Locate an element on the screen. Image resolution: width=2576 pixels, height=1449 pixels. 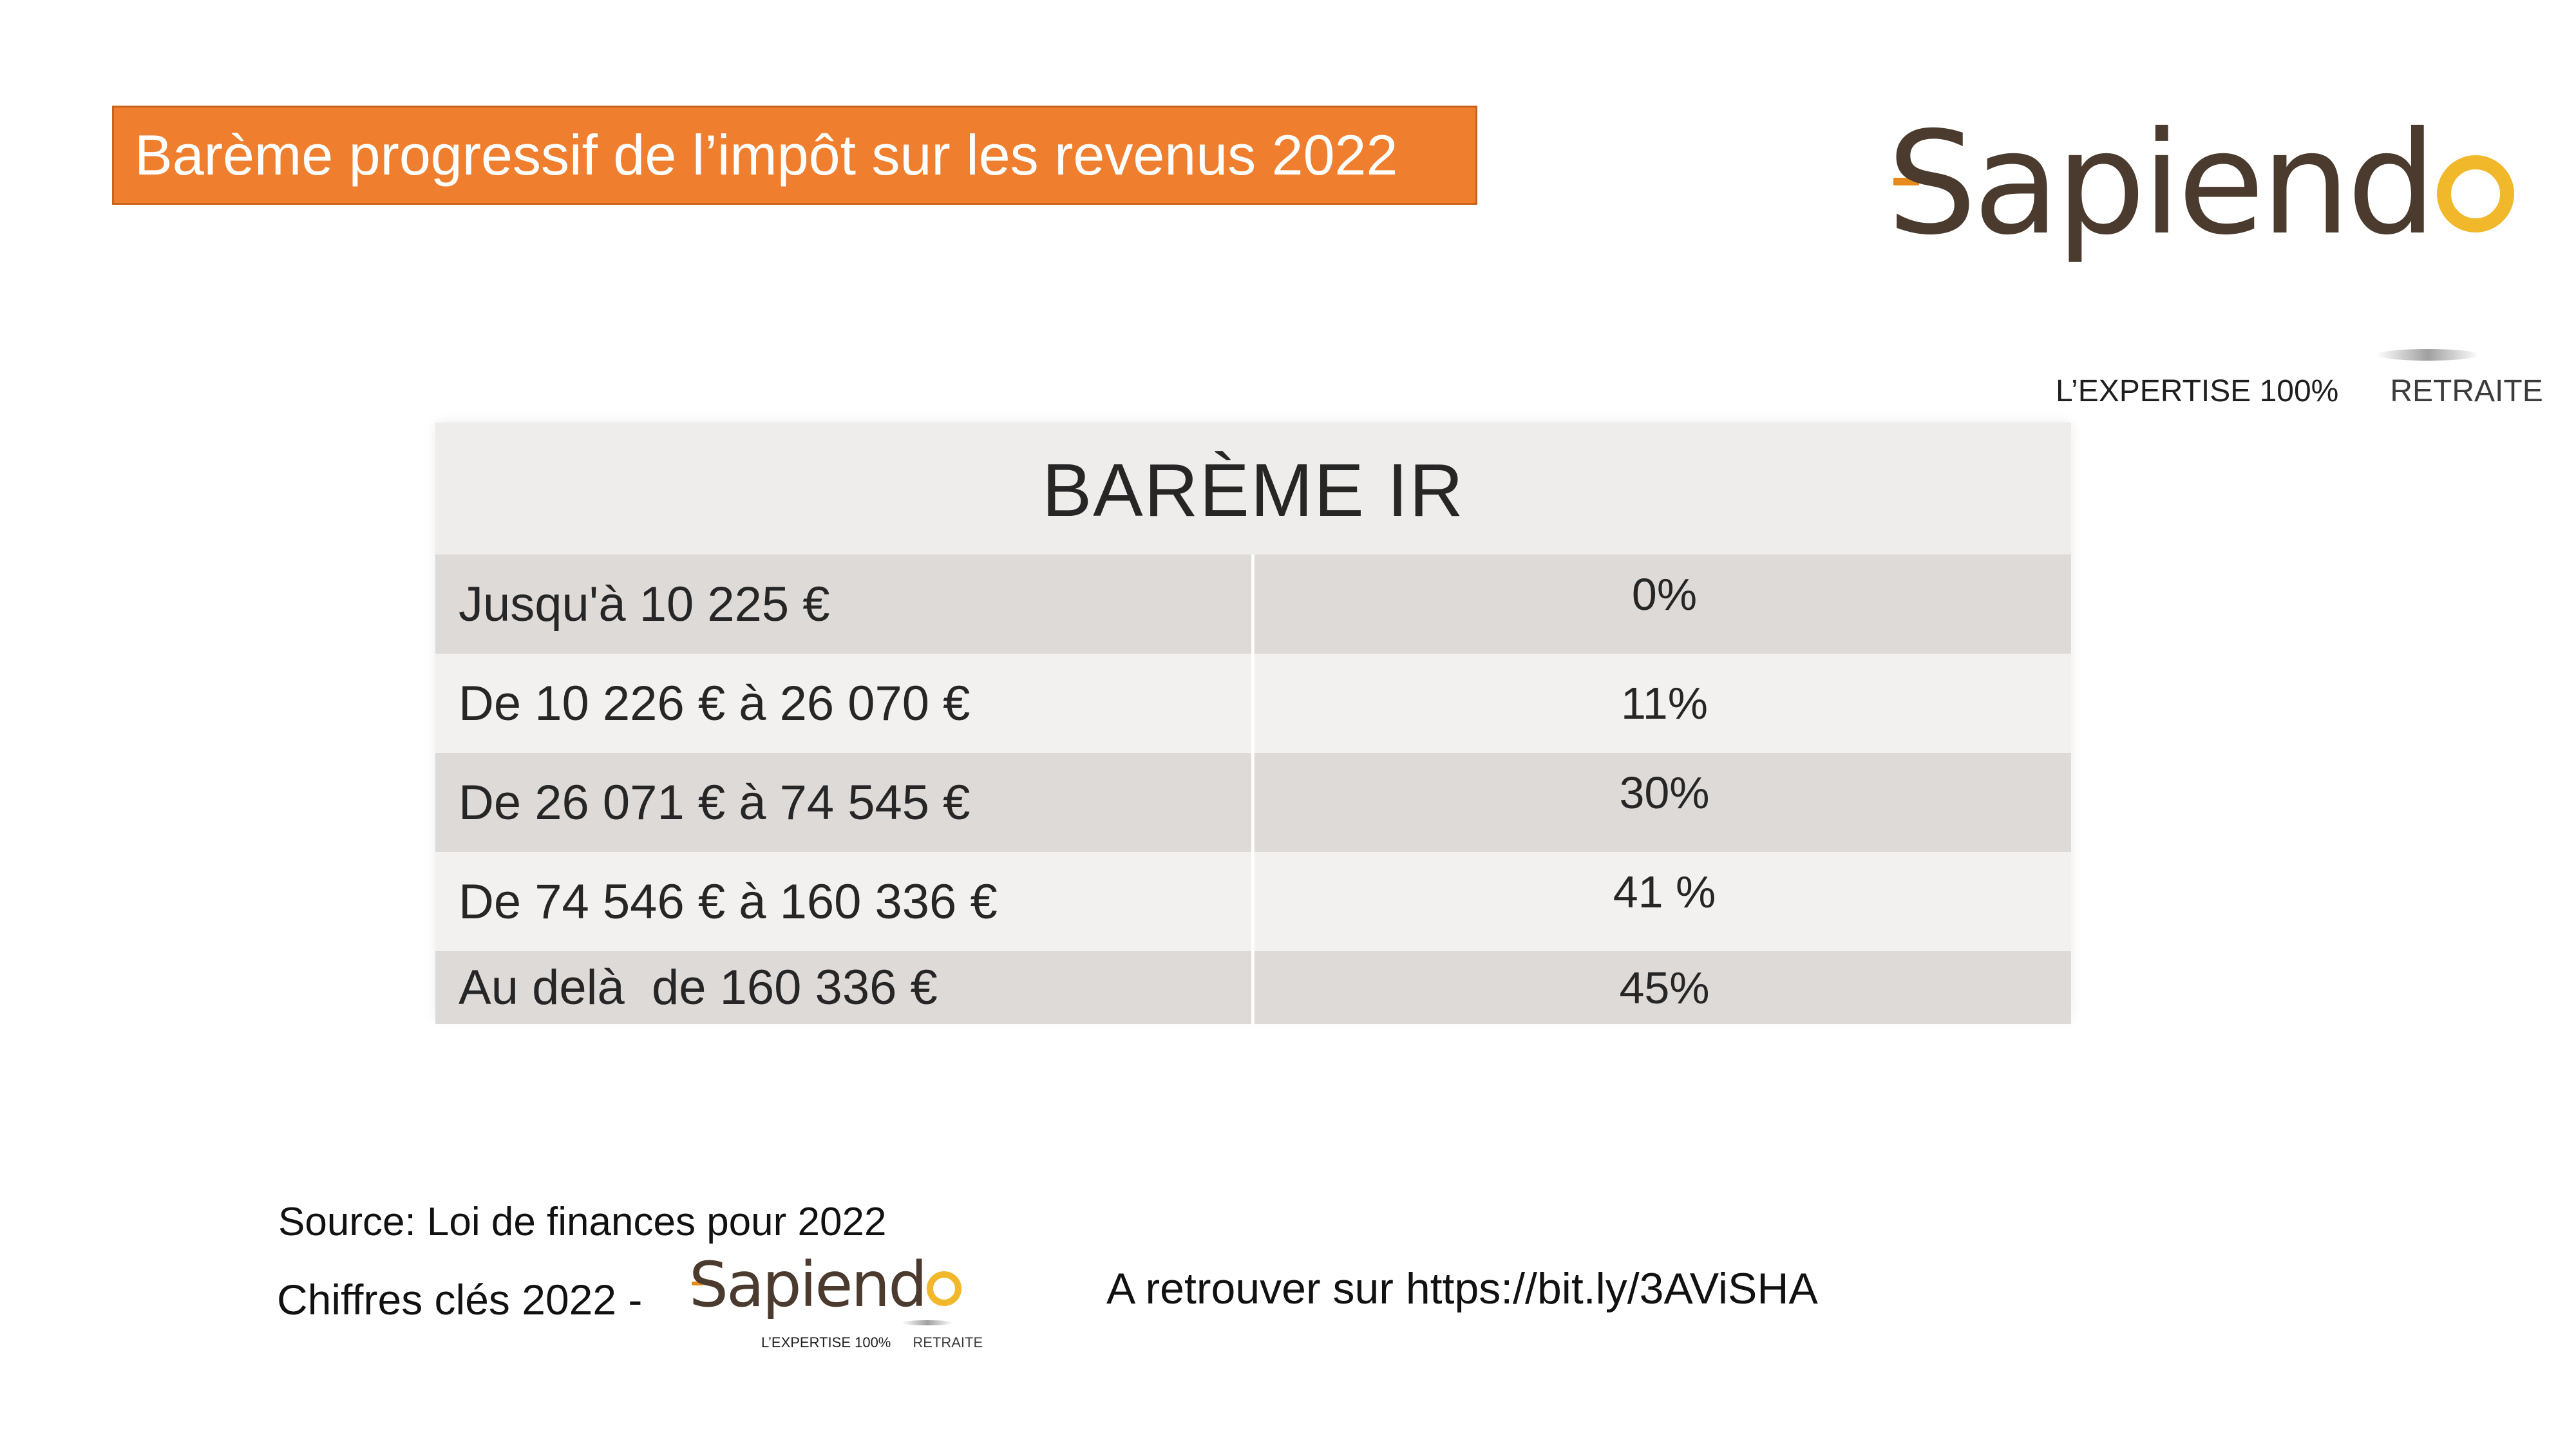
sapiendo-logo: Sapiend L’EXPERTISE 100% RETRAITE is located at coordinates (2215, 256).